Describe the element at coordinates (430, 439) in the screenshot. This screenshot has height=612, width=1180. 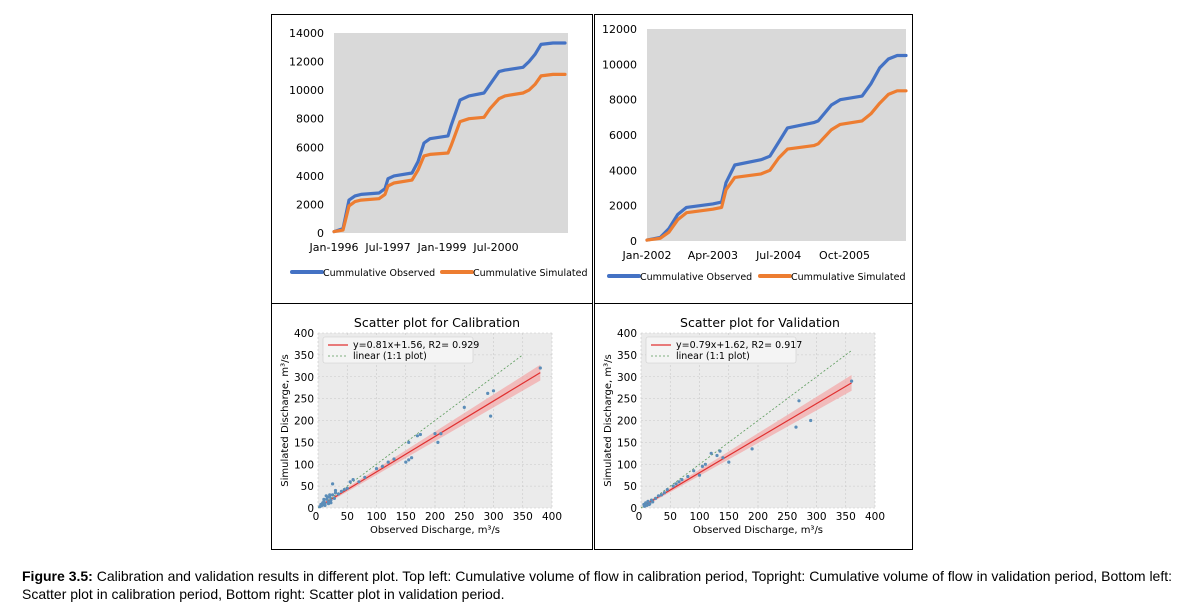
I see `fit-line` at that location.